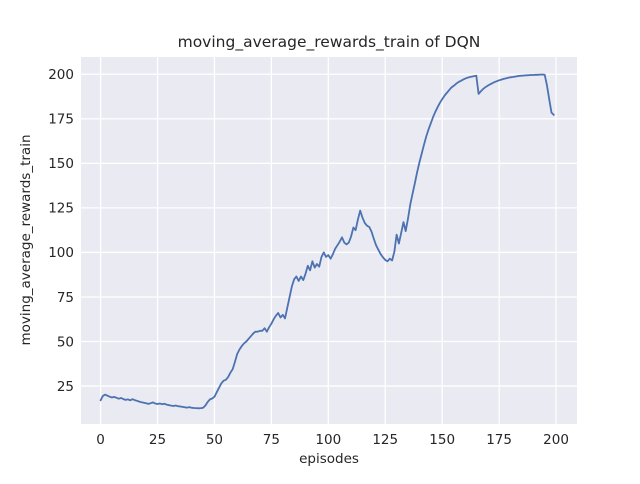 The width and height of the screenshot is (640, 484). What do you see at coordinates (157, 440) in the screenshot?
I see `x-tick-label: 25` at bounding box center [157, 440].